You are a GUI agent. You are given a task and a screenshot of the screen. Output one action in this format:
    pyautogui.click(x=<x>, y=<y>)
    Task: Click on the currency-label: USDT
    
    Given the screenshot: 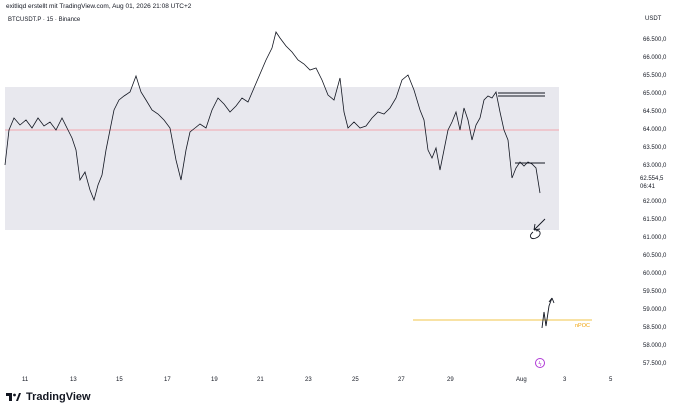 What is the action you would take?
    pyautogui.click(x=653, y=19)
    